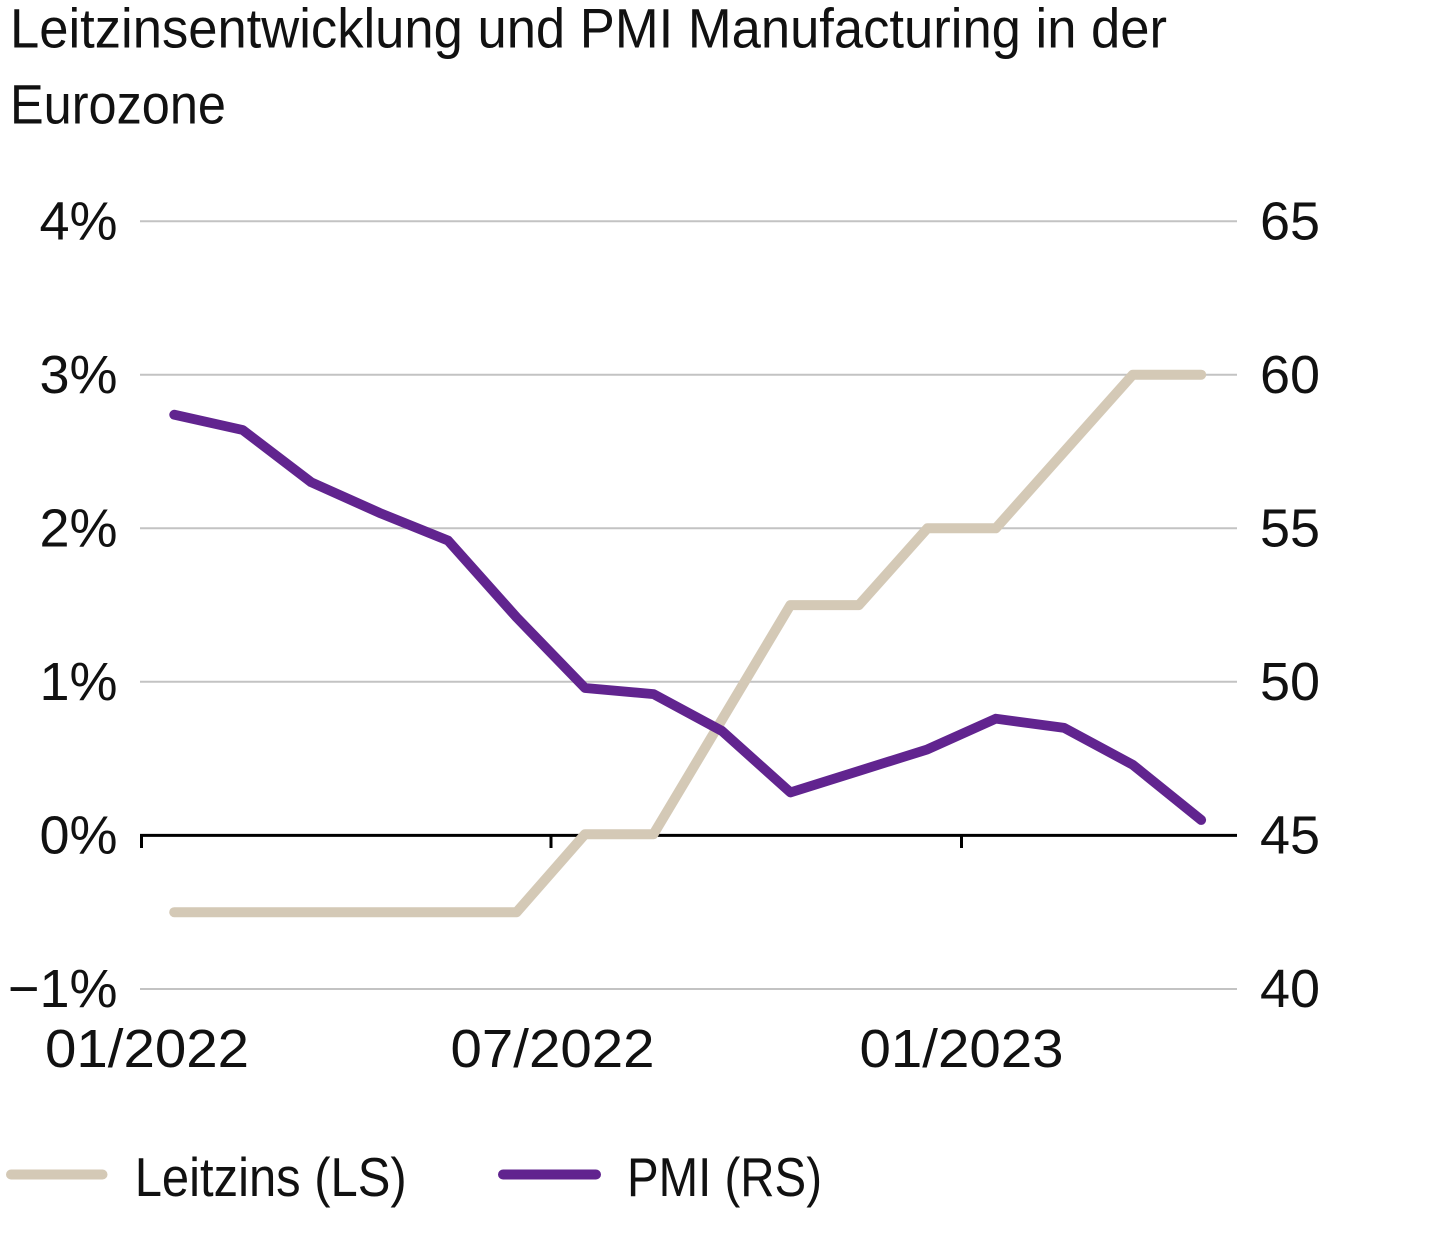 This screenshot has width=1440, height=1257. Describe the element at coordinates (78, 836) in the screenshot. I see `svg-text: 0%` at that location.